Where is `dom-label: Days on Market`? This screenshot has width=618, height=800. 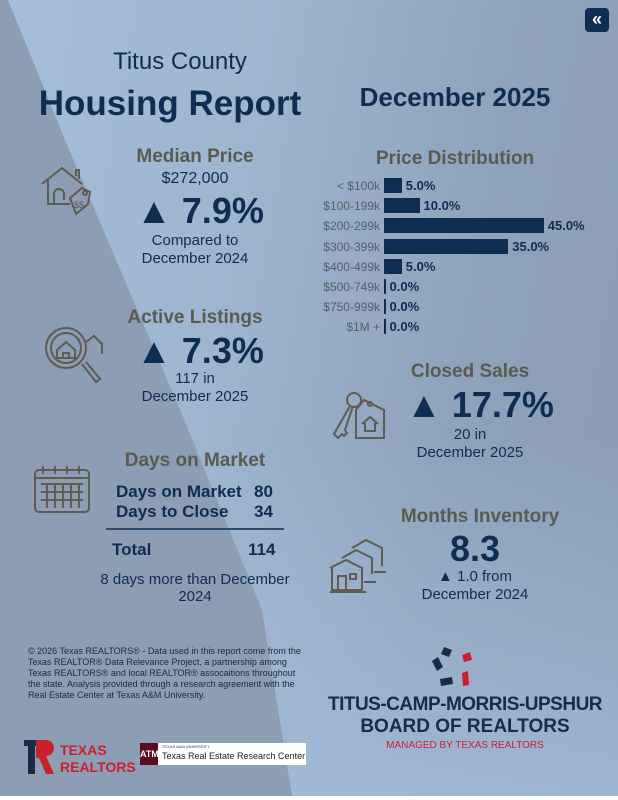
dom-label: Days on Market is located at coordinates (179, 491).